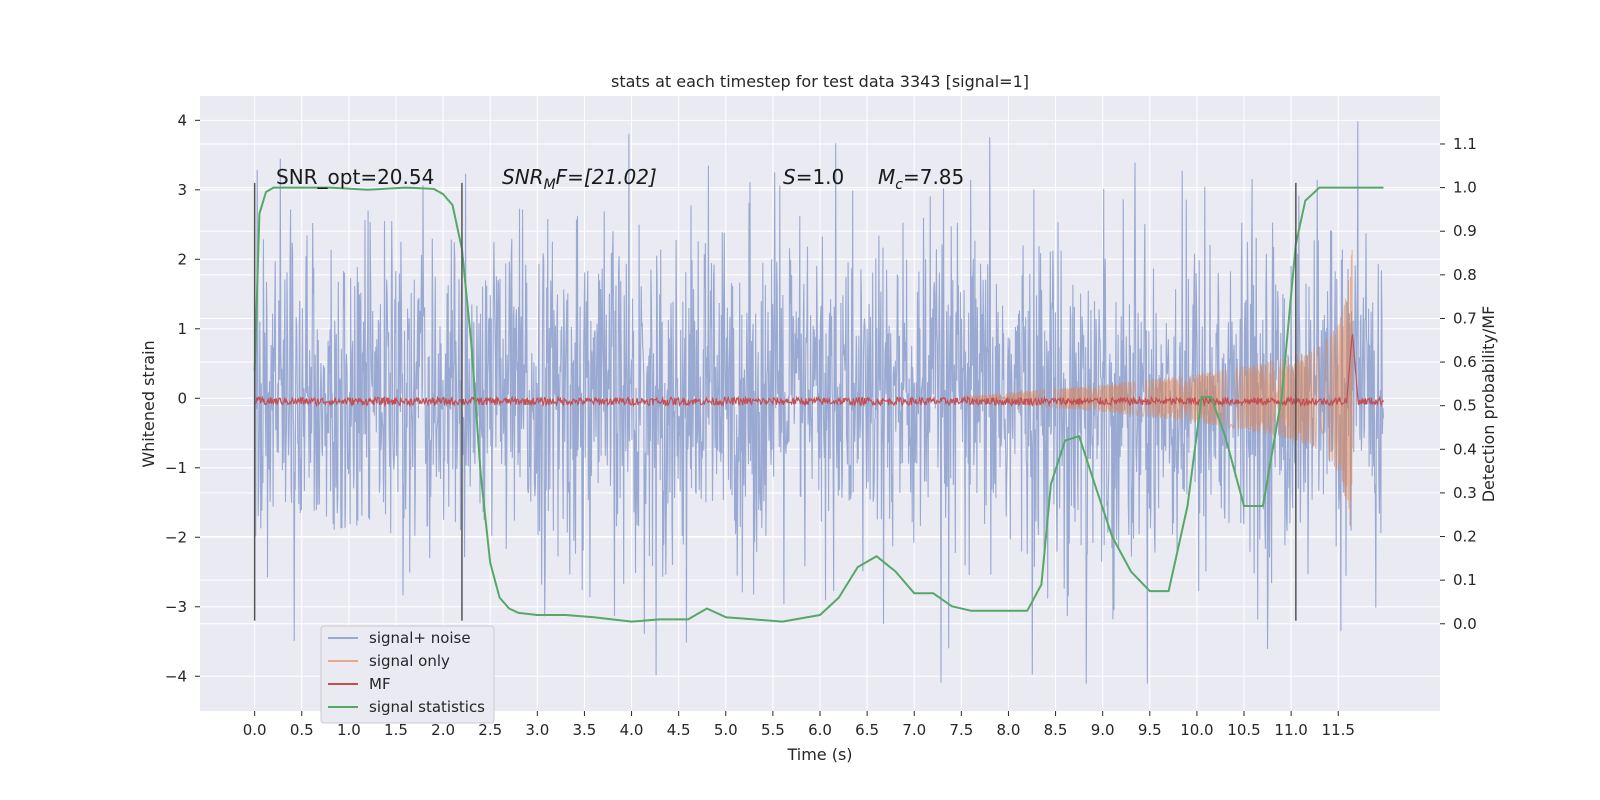  I want to click on left-y-tick-label: 2, so click(182, 259).